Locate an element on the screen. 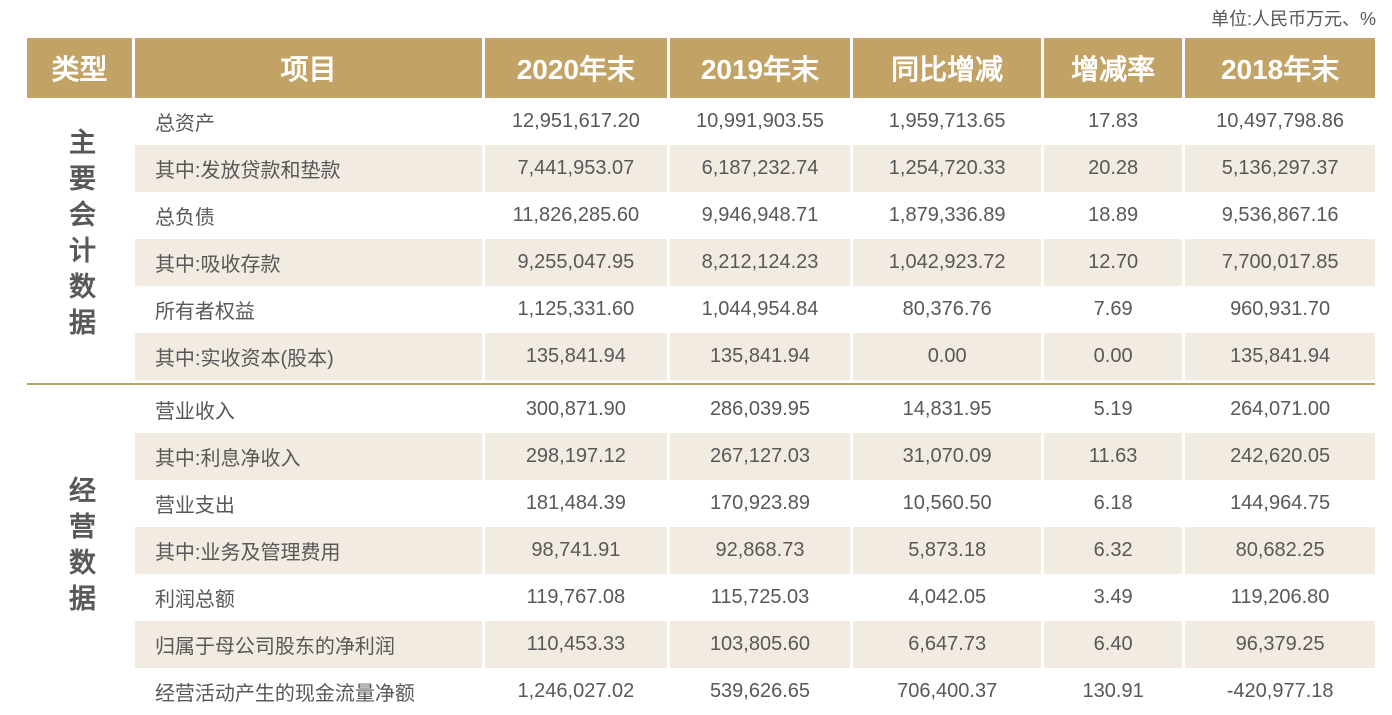  value-yoy-change: 706,400.37 is located at coordinates (947, 691).